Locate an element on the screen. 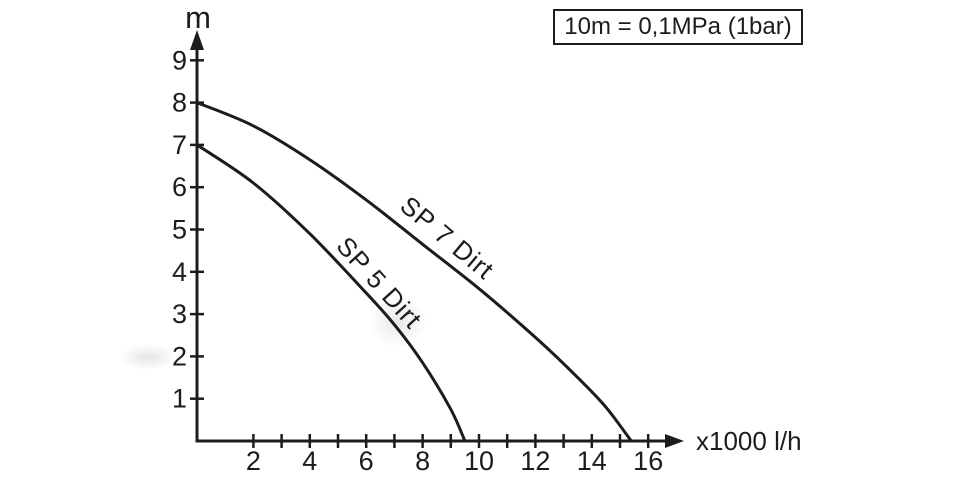 The height and width of the screenshot is (489, 961). x-tick-label-6: 6 is located at coordinates (366, 461).